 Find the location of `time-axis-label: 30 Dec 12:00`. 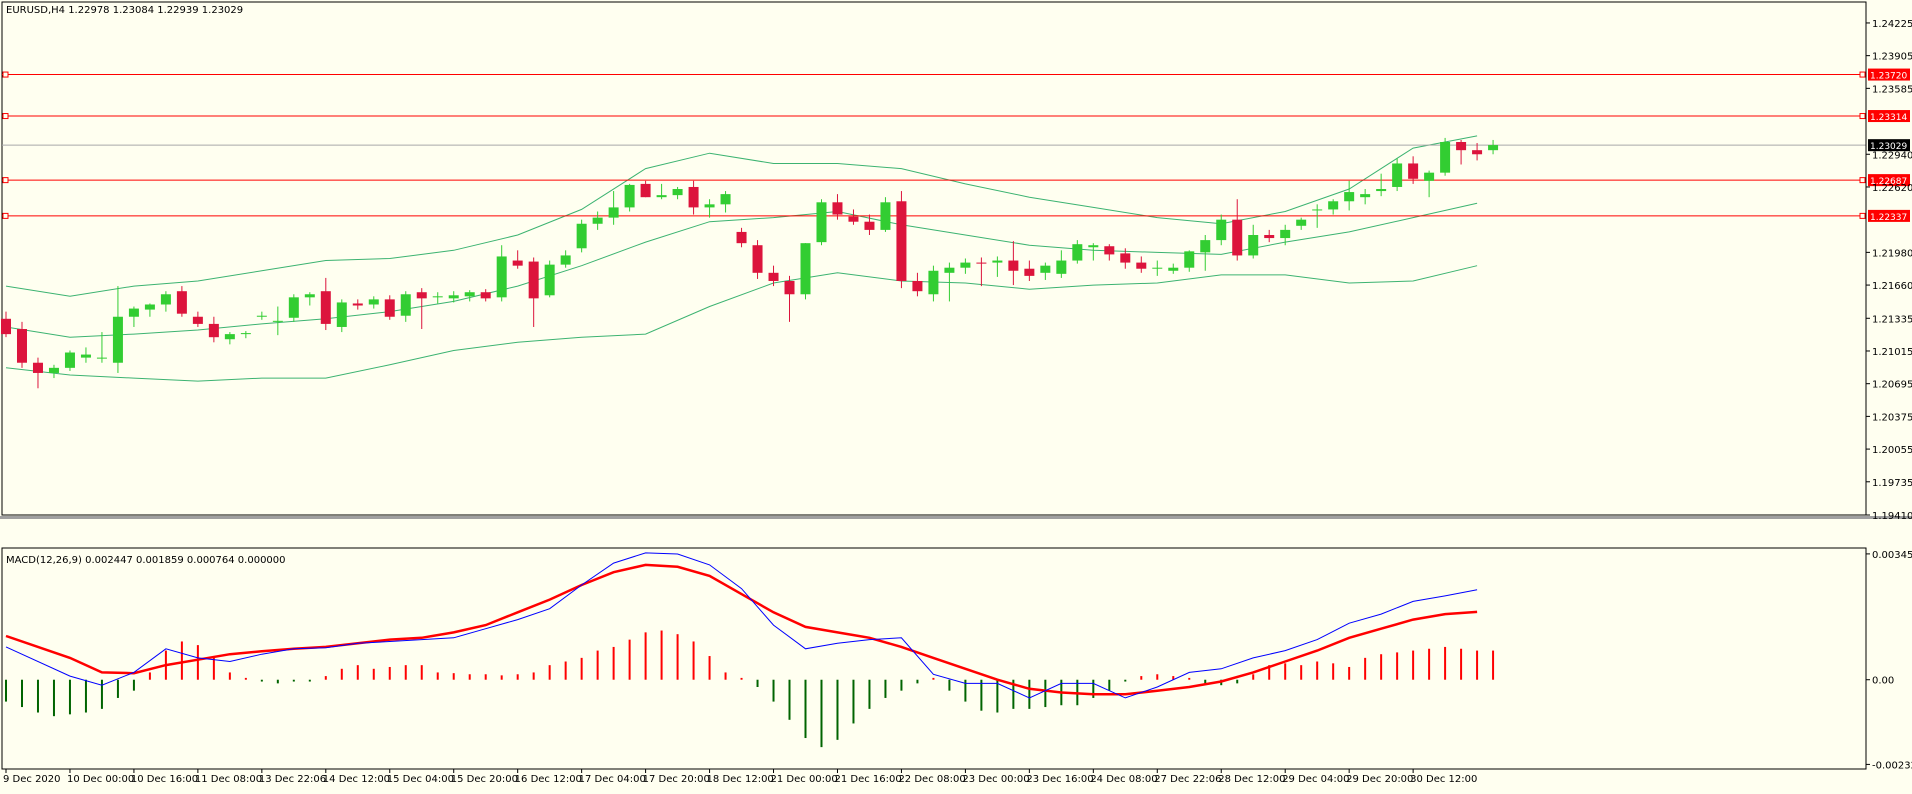

time-axis-label: 30 Dec 12:00 is located at coordinates (1443, 779).